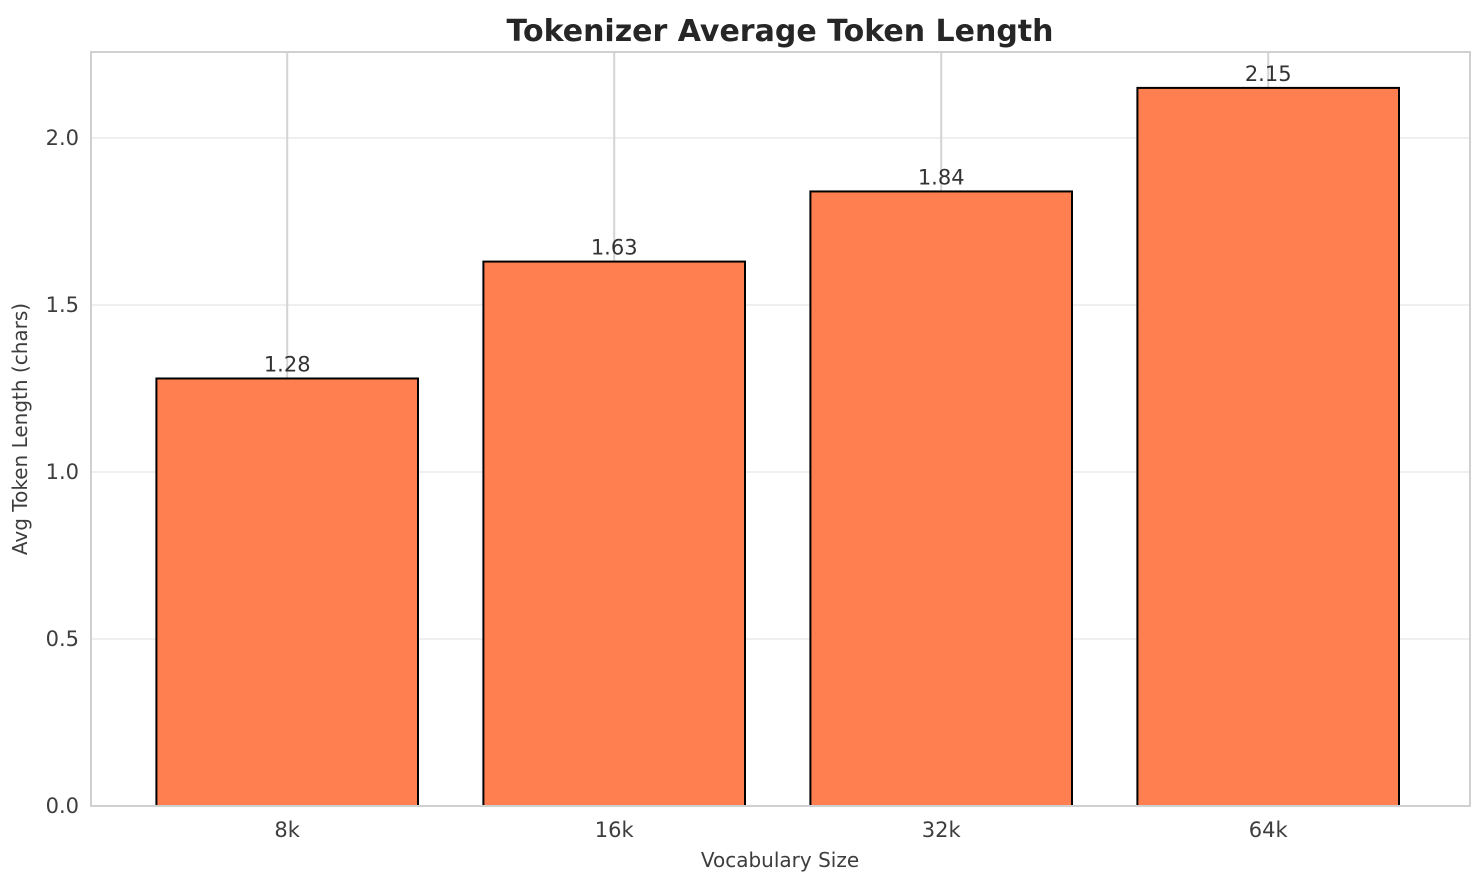  What do you see at coordinates (62, 806) in the screenshot?
I see `y-tick-label: 0.0` at bounding box center [62, 806].